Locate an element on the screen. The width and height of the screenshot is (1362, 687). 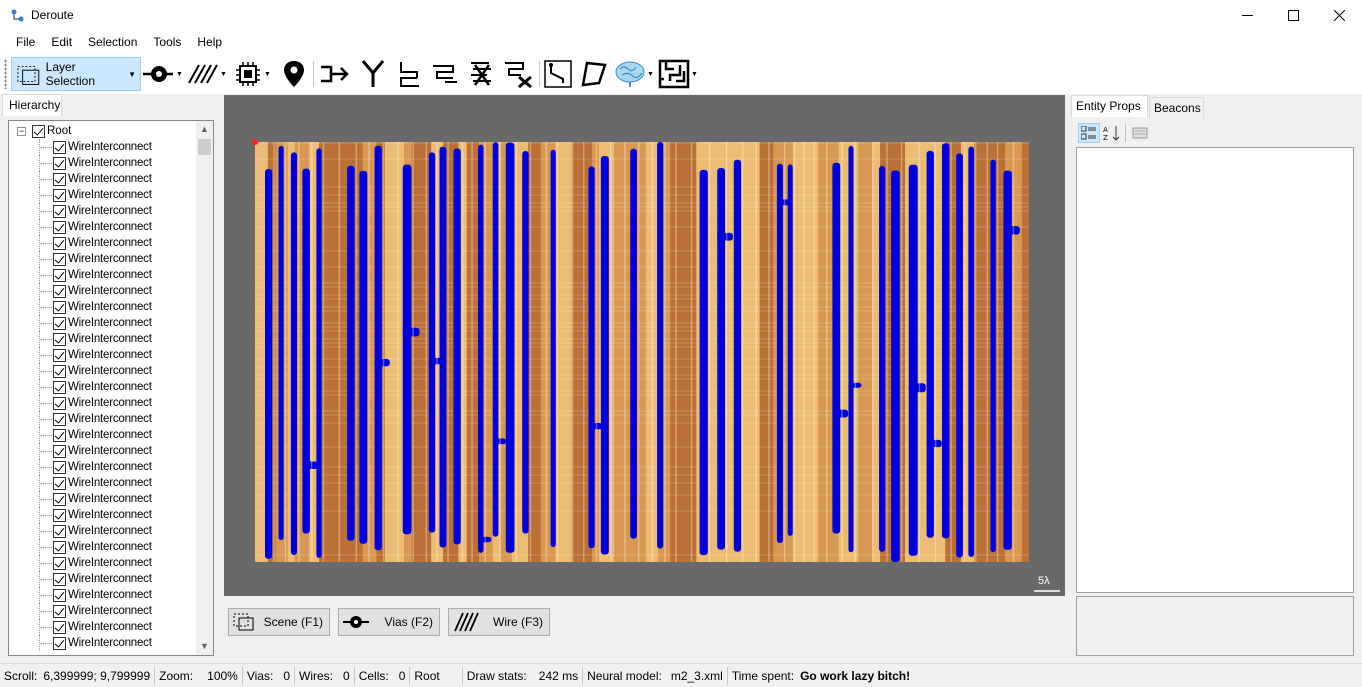
select-wire-button is located at coordinates (558, 74).